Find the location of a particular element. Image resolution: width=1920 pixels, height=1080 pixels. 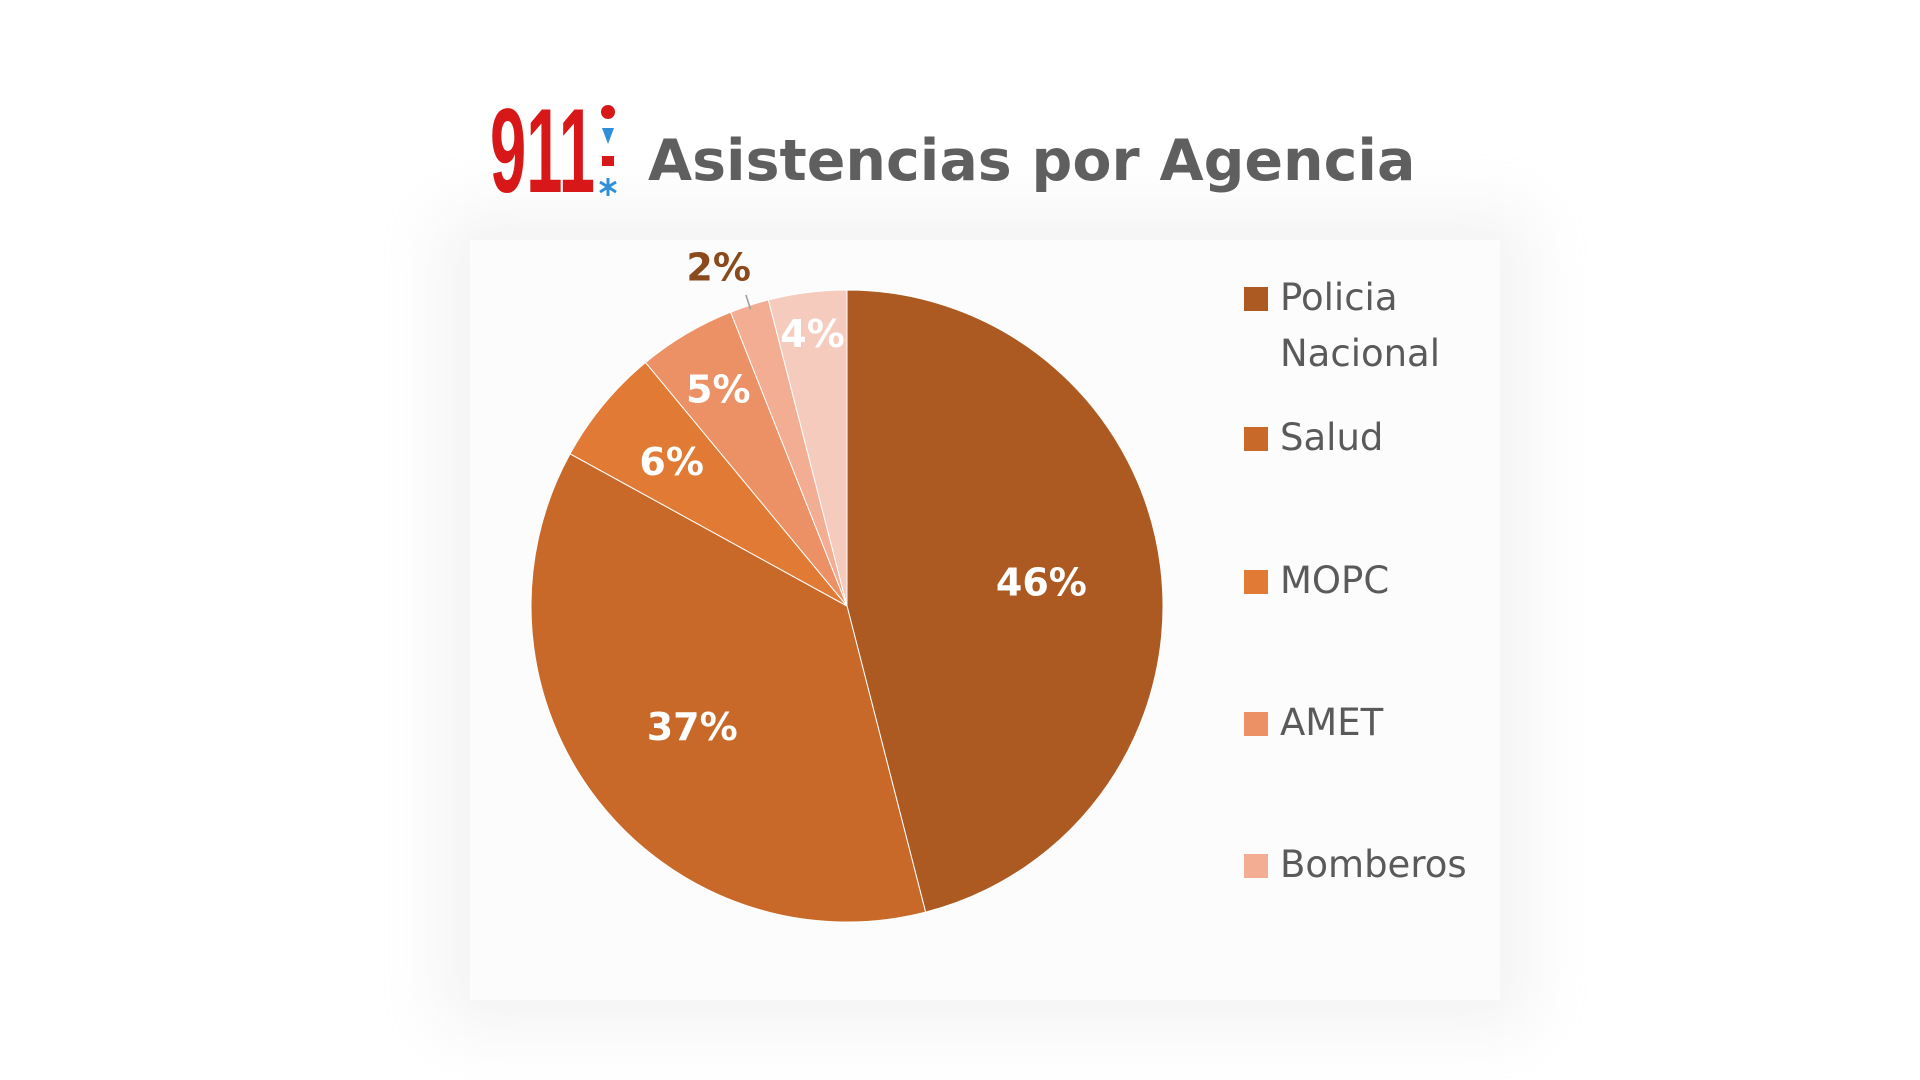

data-label: 46% is located at coordinates (1041, 582).